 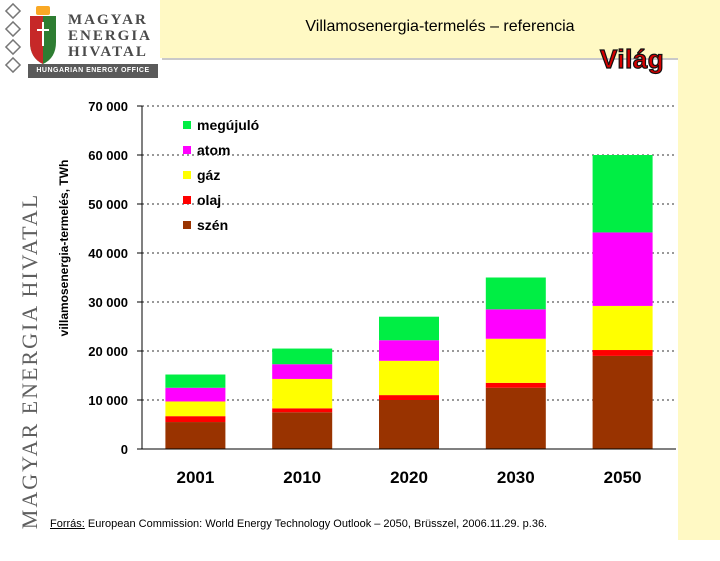 I want to click on y-tick-label: 0, so click(x=124, y=449).